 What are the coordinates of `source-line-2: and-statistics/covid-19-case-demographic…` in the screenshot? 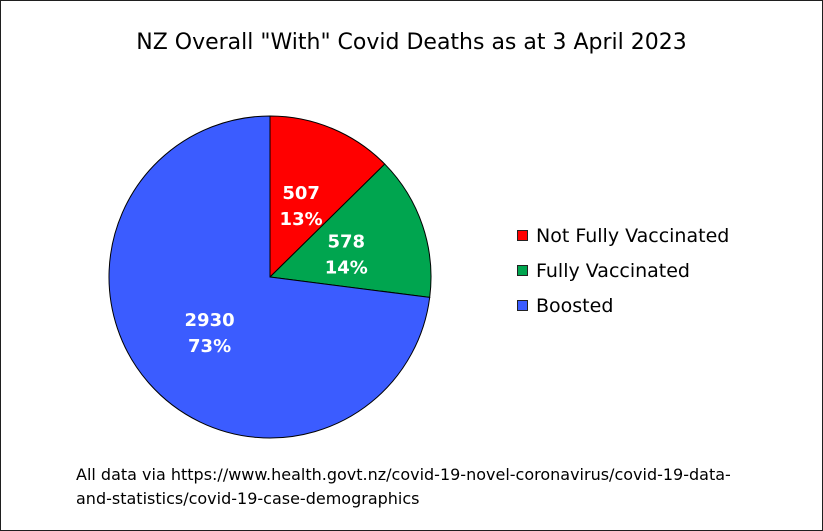 It's located at (248, 498).